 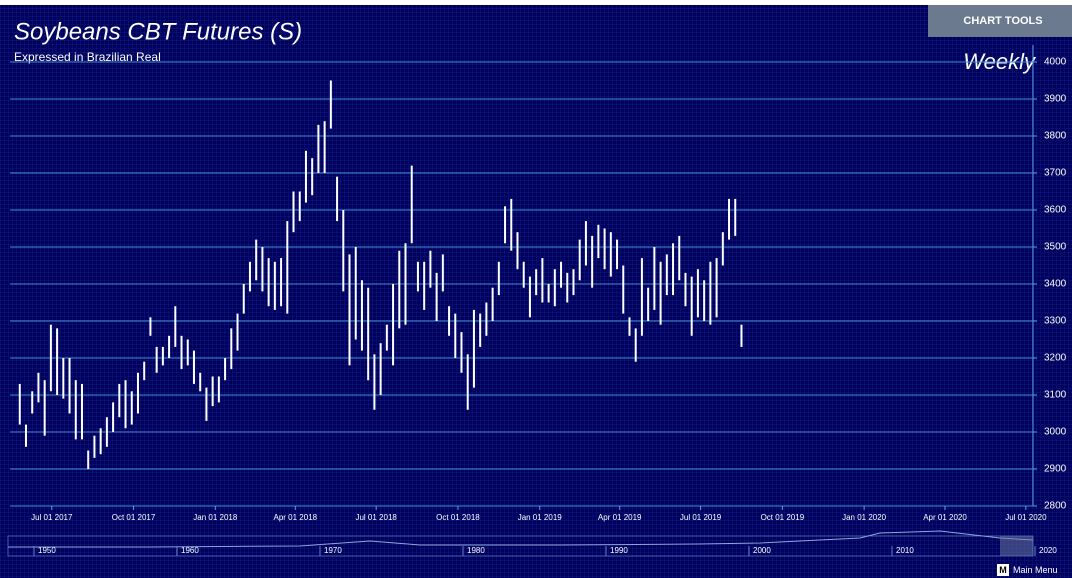 What do you see at coordinates (945, 517) in the screenshot?
I see `x-tick-label: Apr 01 2020` at bounding box center [945, 517].